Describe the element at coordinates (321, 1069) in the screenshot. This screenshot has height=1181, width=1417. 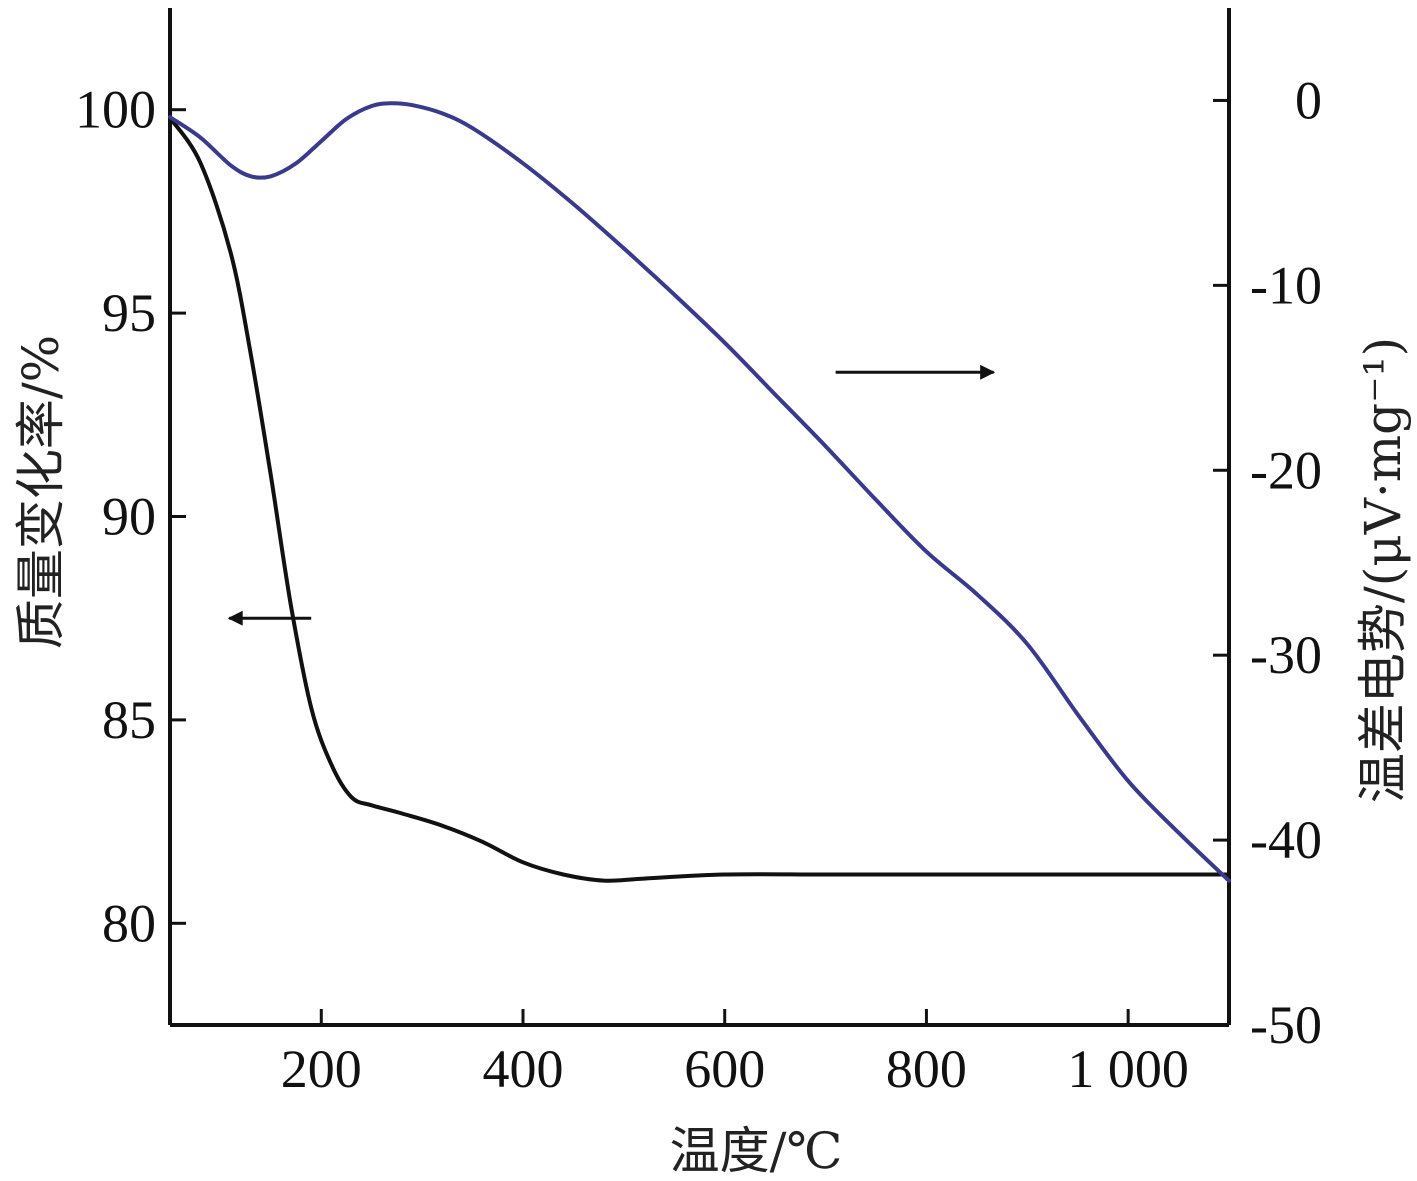
I see `x-tick-label: 200` at that location.